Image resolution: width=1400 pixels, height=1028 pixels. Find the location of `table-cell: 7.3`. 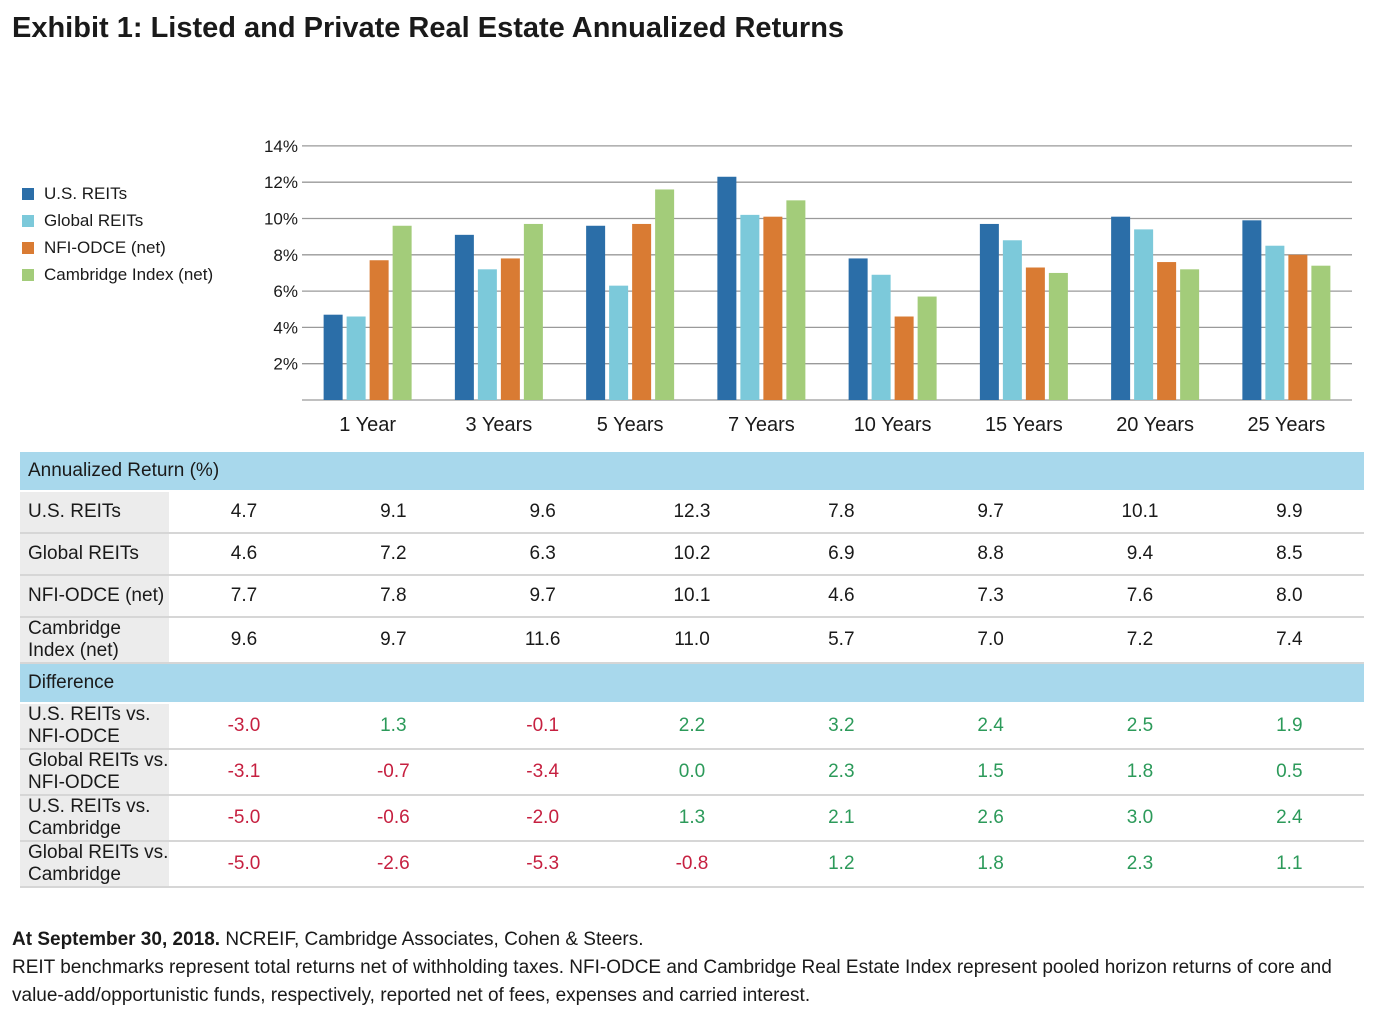

table-cell: 7.3 is located at coordinates (990, 596).